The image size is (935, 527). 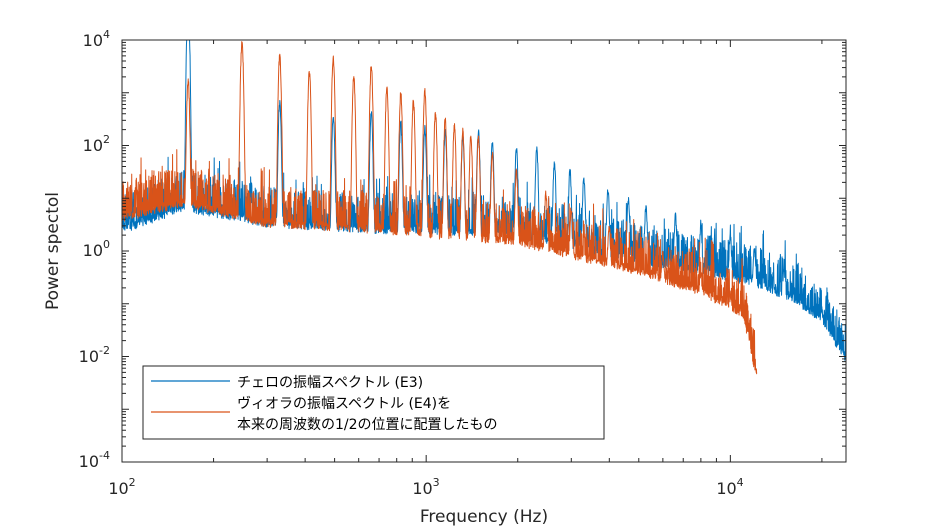 I want to click on legend-label-cello: チェロの振幅スペクトル (E3), so click(x=330, y=383).